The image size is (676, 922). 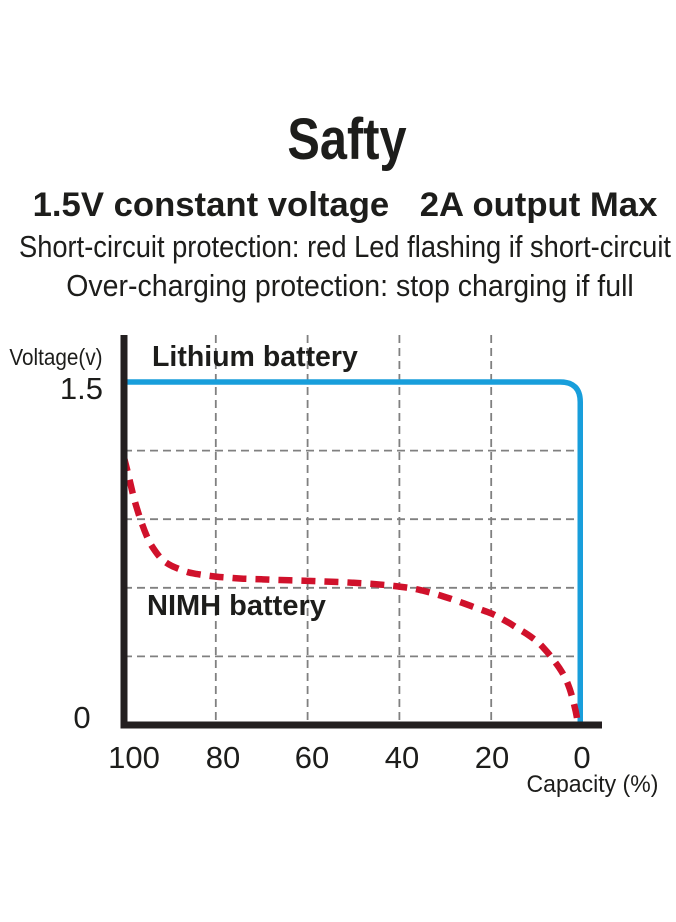 What do you see at coordinates (402, 757) in the screenshot?
I see `x-tick-40: 40` at bounding box center [402, 757].